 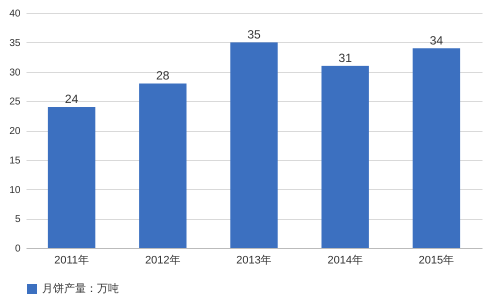 What do you see at coordinates (437, 40) in the screenshot?
I see `data-label: 34` at bounding box center [437, 40].